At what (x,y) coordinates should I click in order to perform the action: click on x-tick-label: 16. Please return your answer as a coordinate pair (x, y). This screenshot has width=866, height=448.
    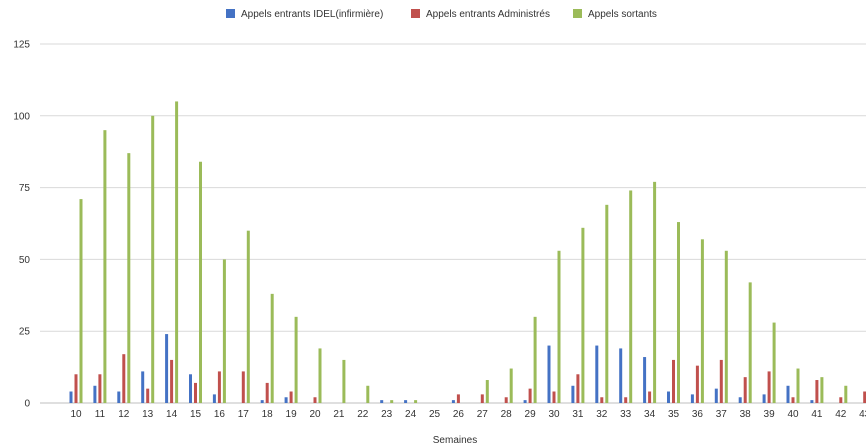
    Looking at the image, I should click on (220, 414).